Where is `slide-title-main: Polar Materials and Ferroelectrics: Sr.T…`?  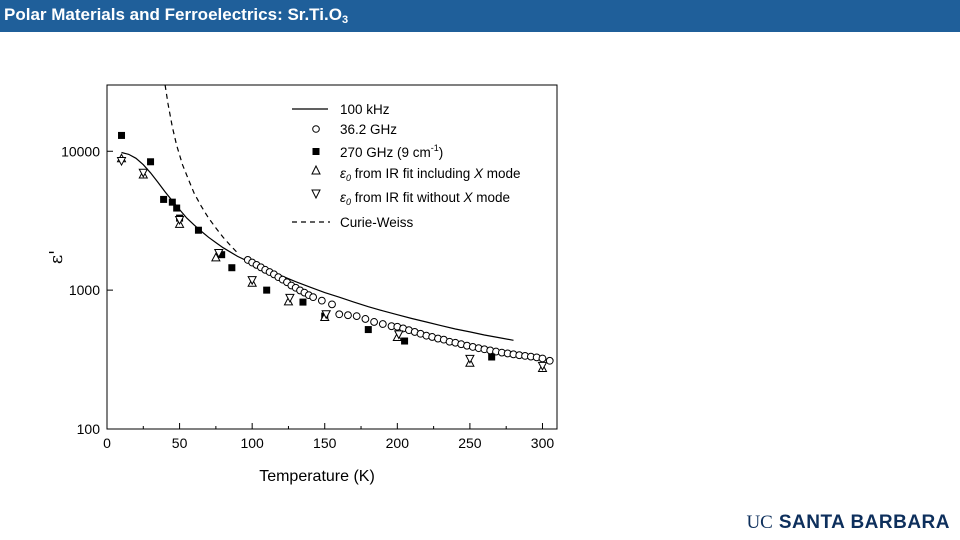 slide-title-main: Polar Materials and Ferroelectrics: Sr.T… is located at coordinates (173, 14).